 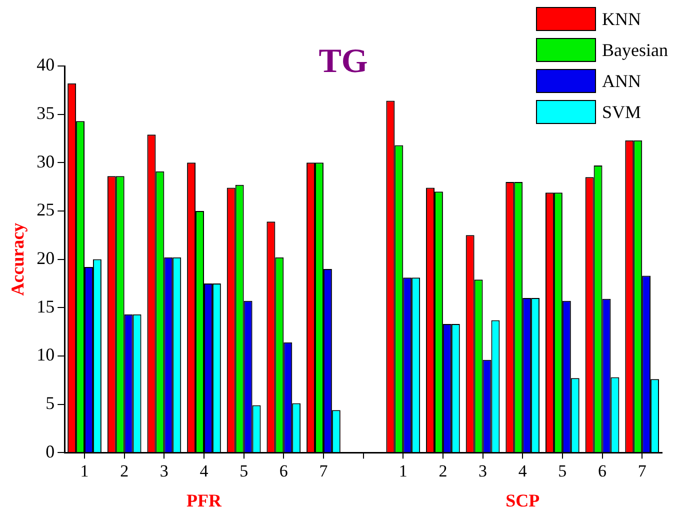 What do you see at coordinates (45, 161) in the screenshot?
I see `y-tick-label: 30` at bounding box center [45, 161].